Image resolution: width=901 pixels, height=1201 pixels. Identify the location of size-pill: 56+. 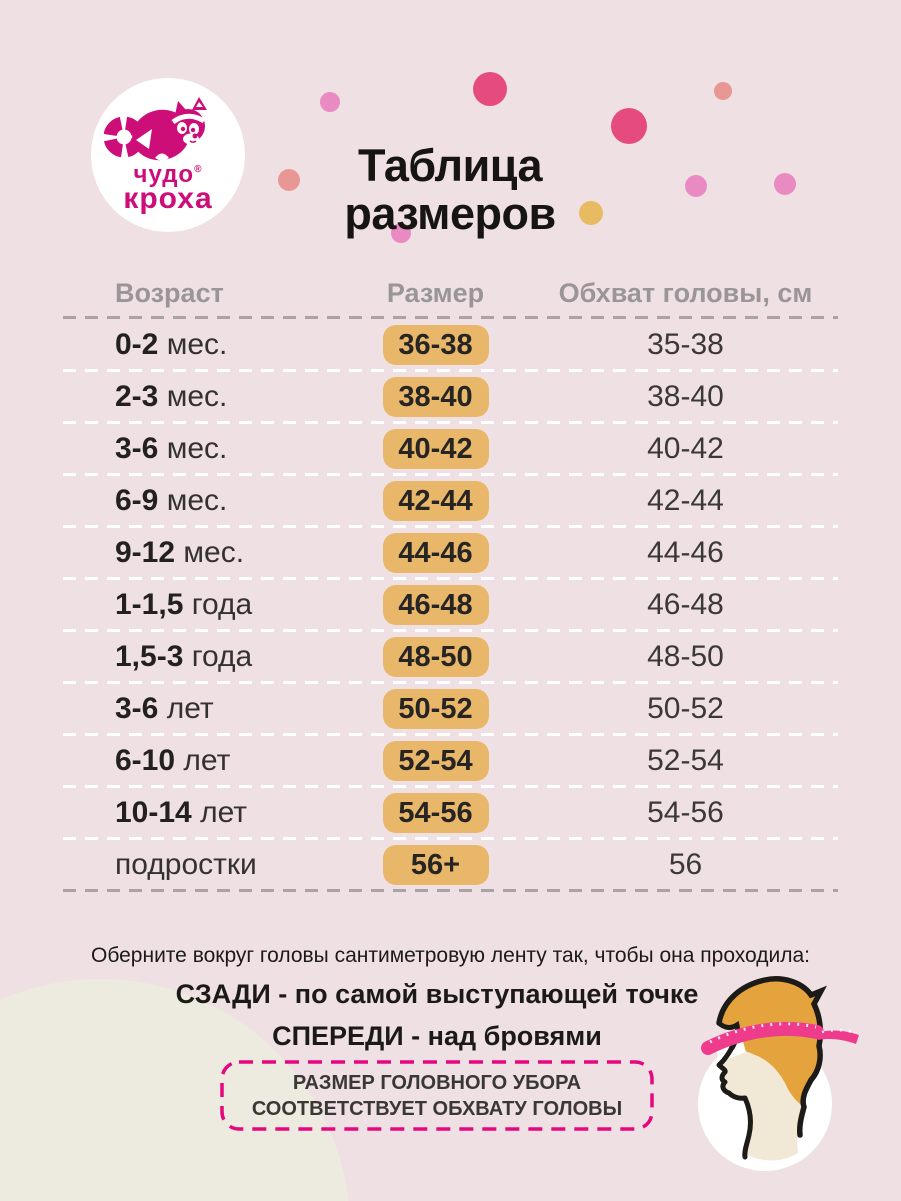
(435, 865).